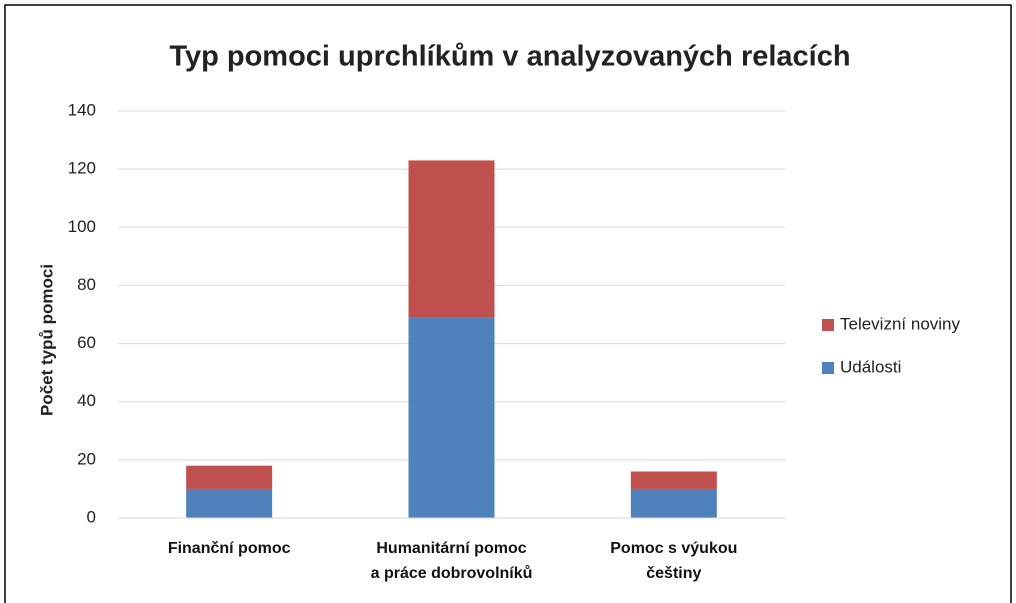 The image size is (1016, 603). I want to click on y-tick-label: 80, so click(86, 284).